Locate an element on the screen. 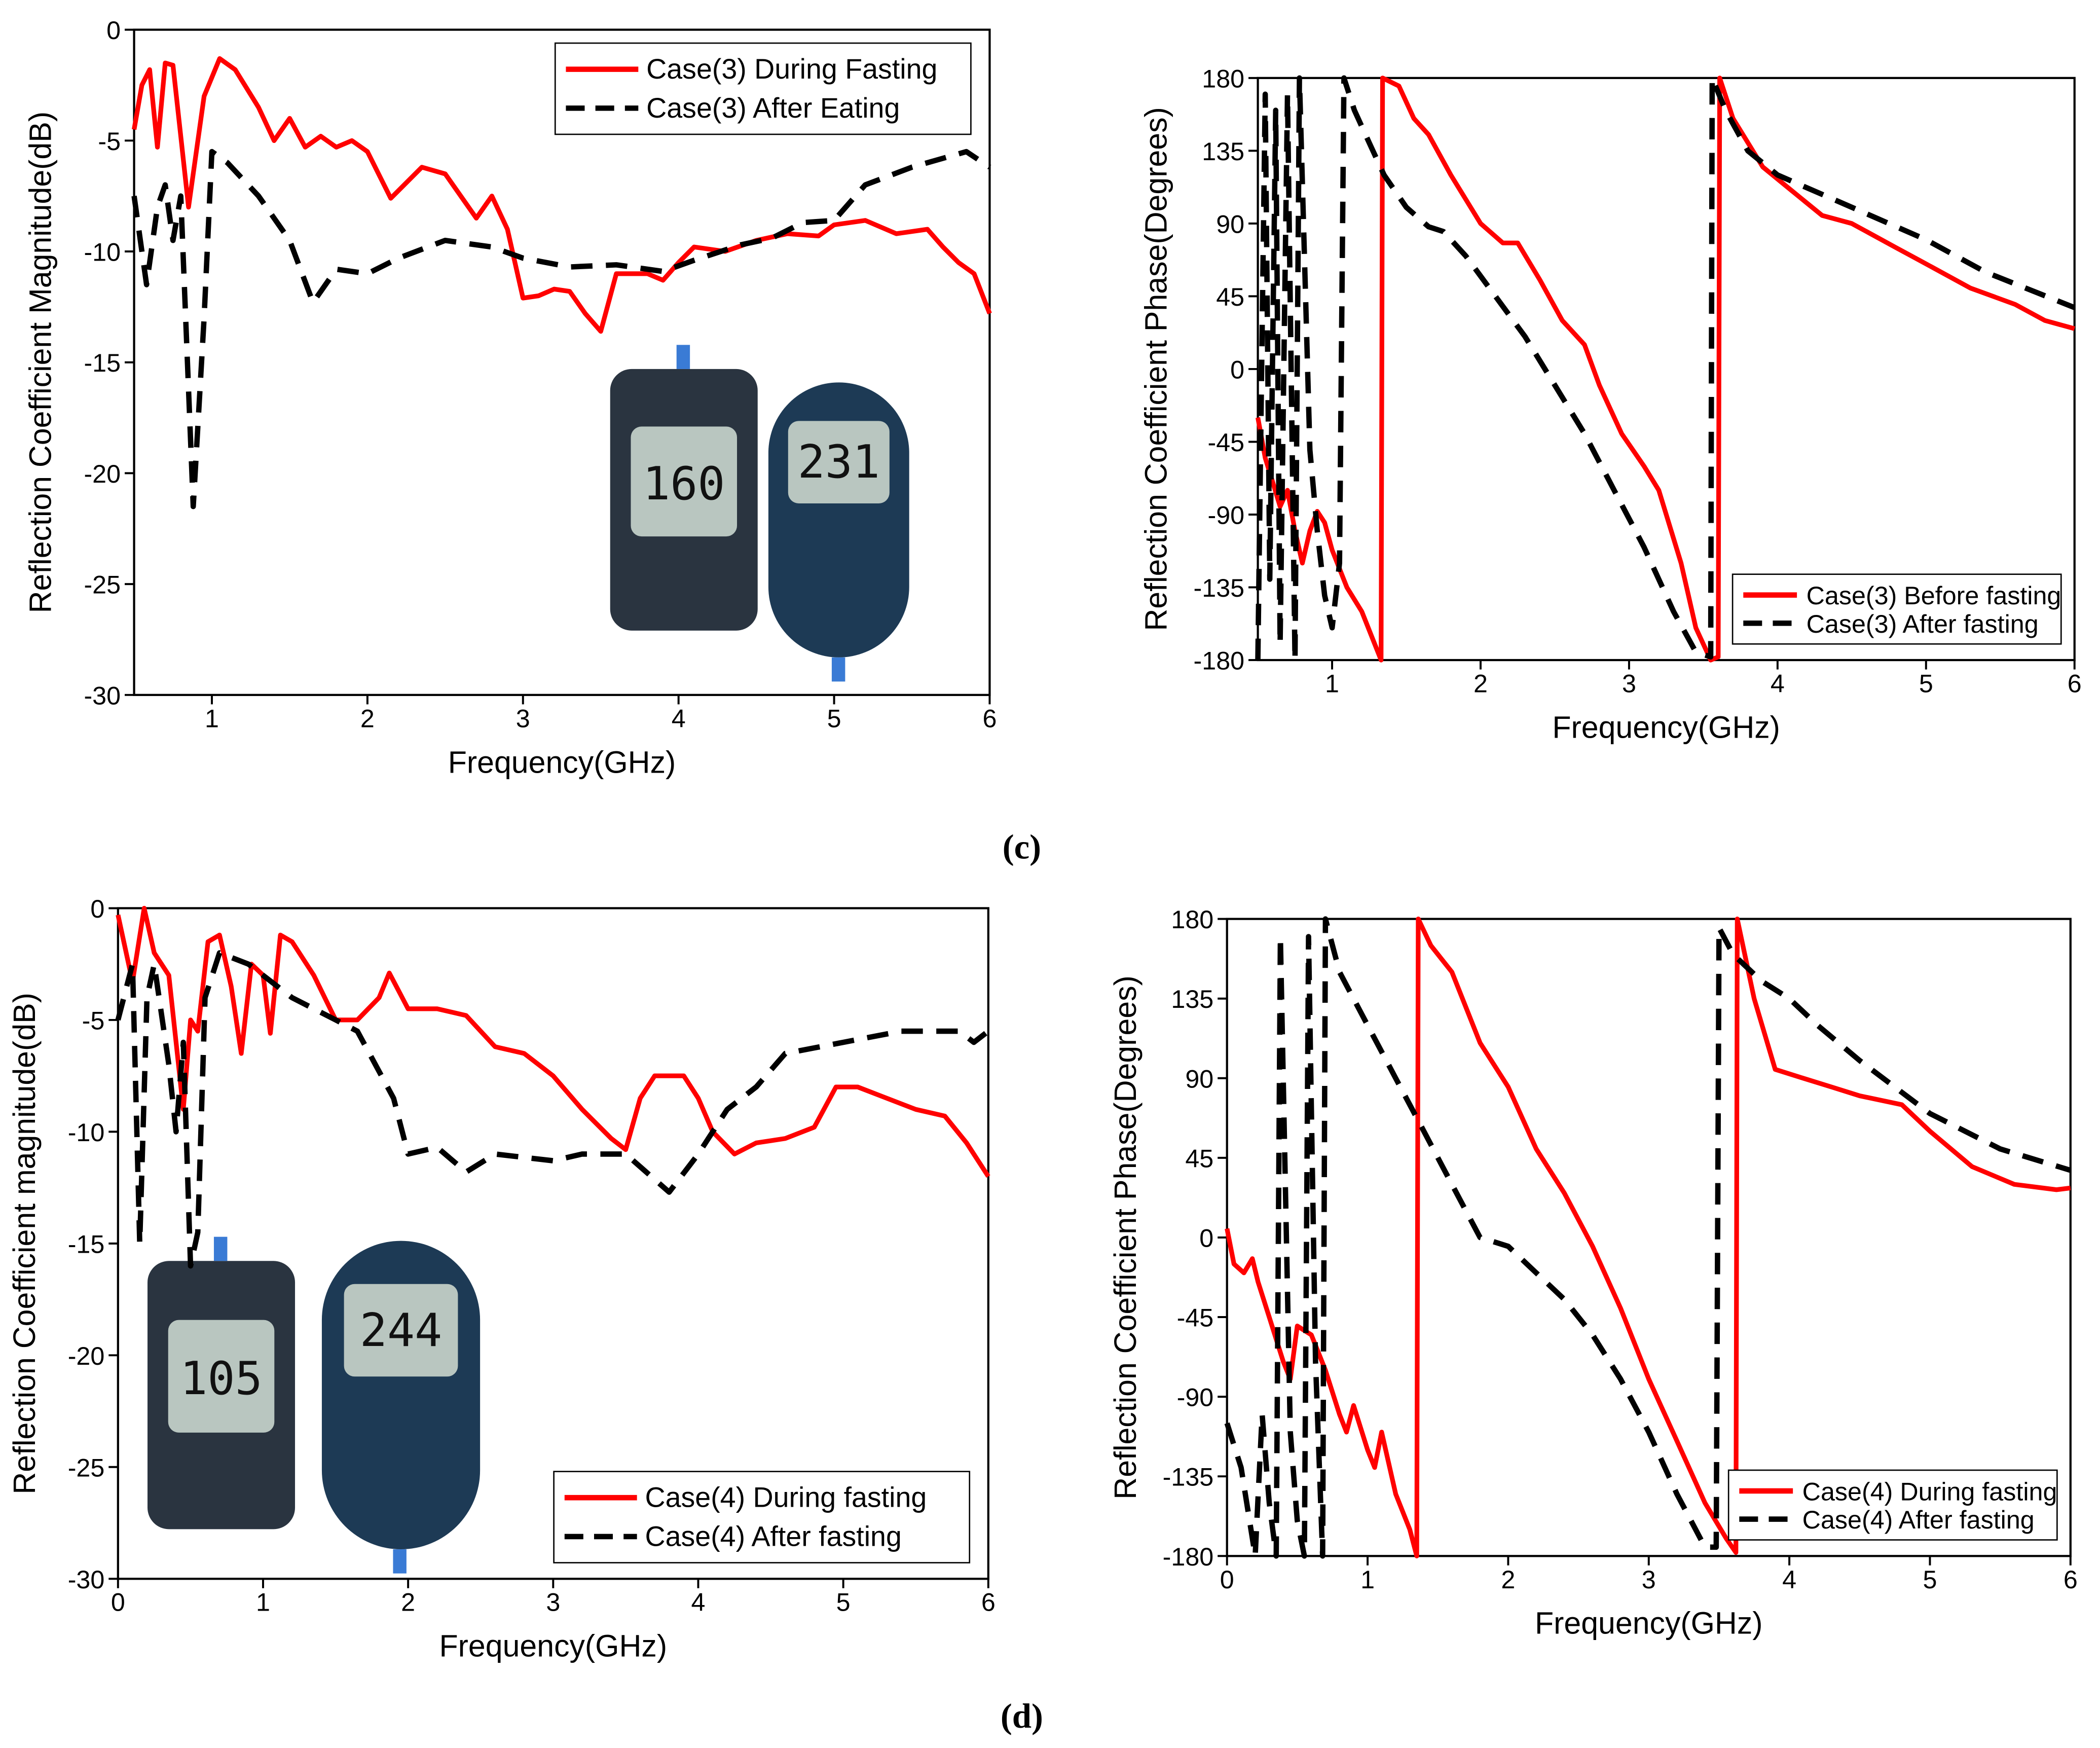 The image size is (2100, 1748). legend-label: Case(3) Before fasting is located at coordinates (1934, 596).